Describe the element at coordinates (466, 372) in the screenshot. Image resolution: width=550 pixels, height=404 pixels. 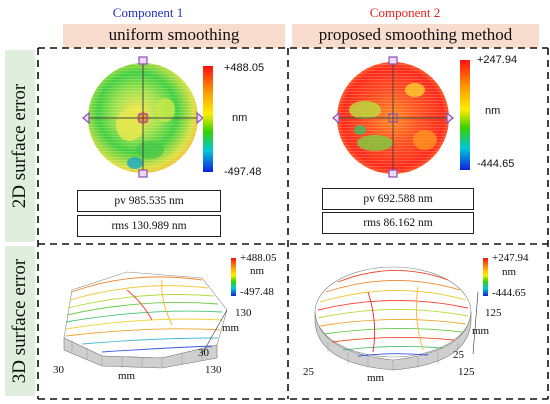
I see `axis-x-right-label: 125` at that location.